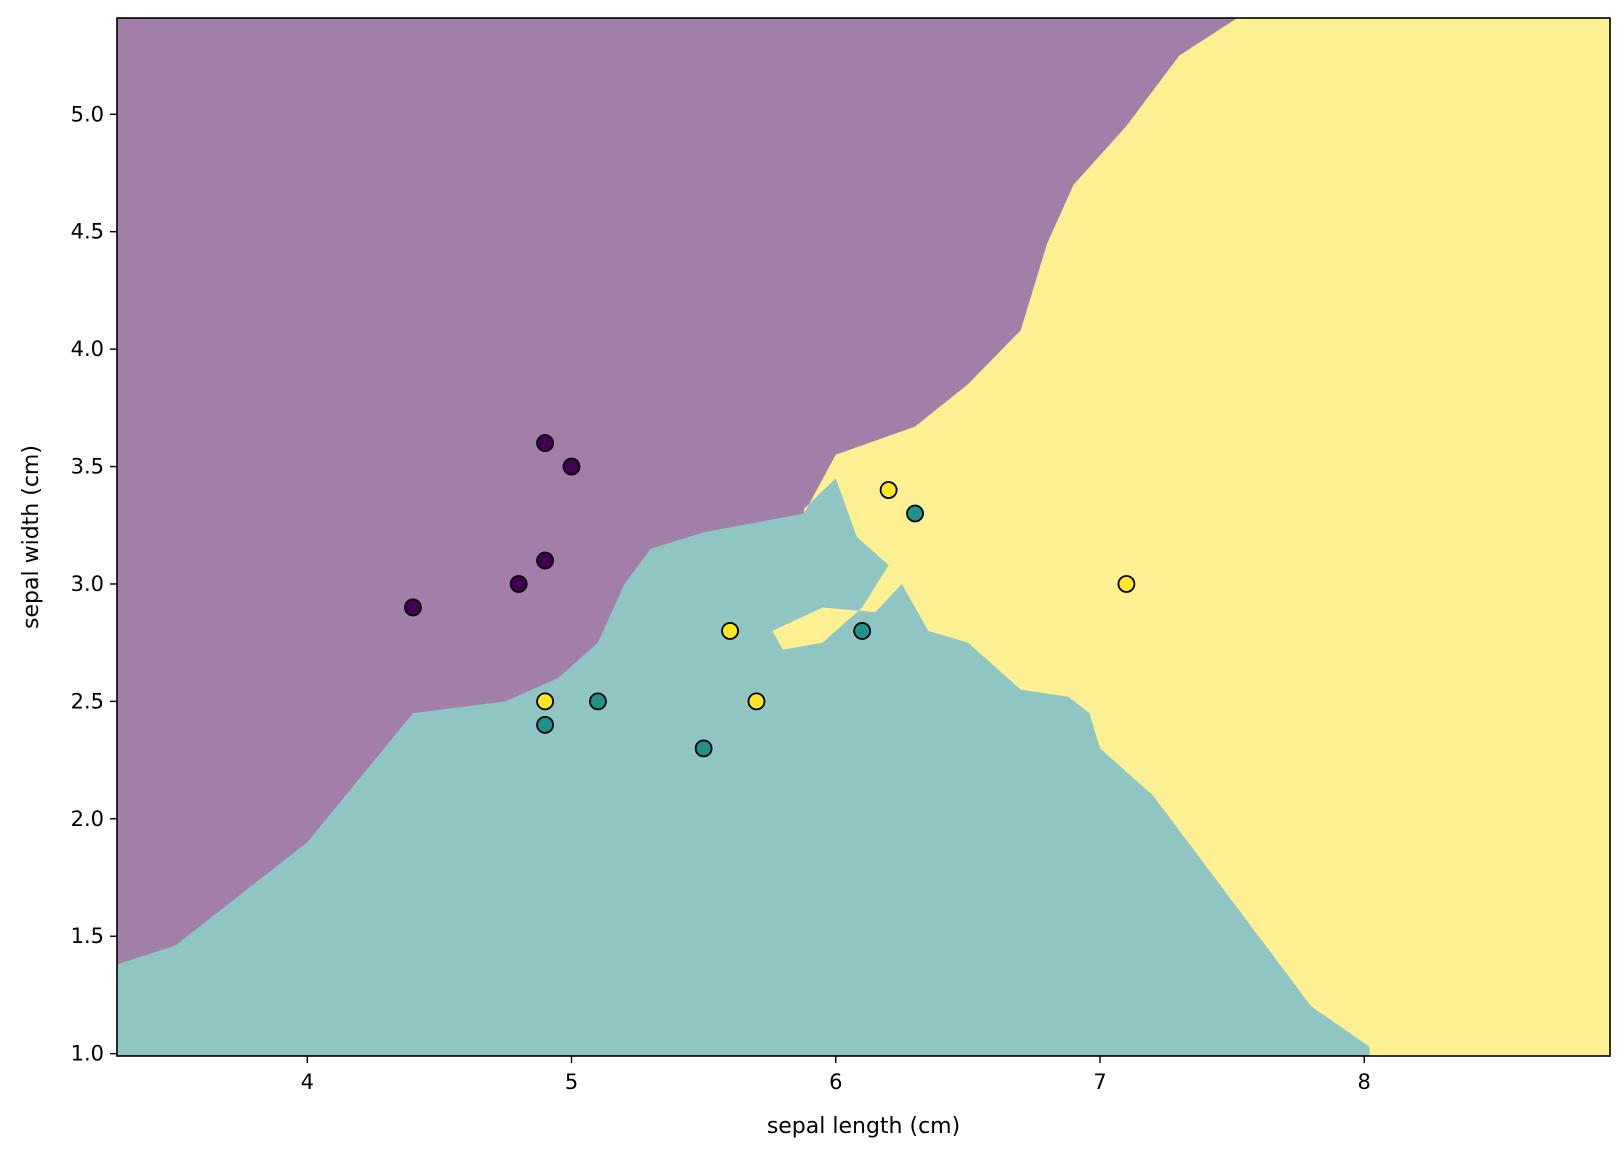 This screenshot has width=1624, height=1154. What do you see at coordinates (31, 537) in the screenshot?
I see `y-axis-label: sepal width (cm)` at bounding box center [31, 537].